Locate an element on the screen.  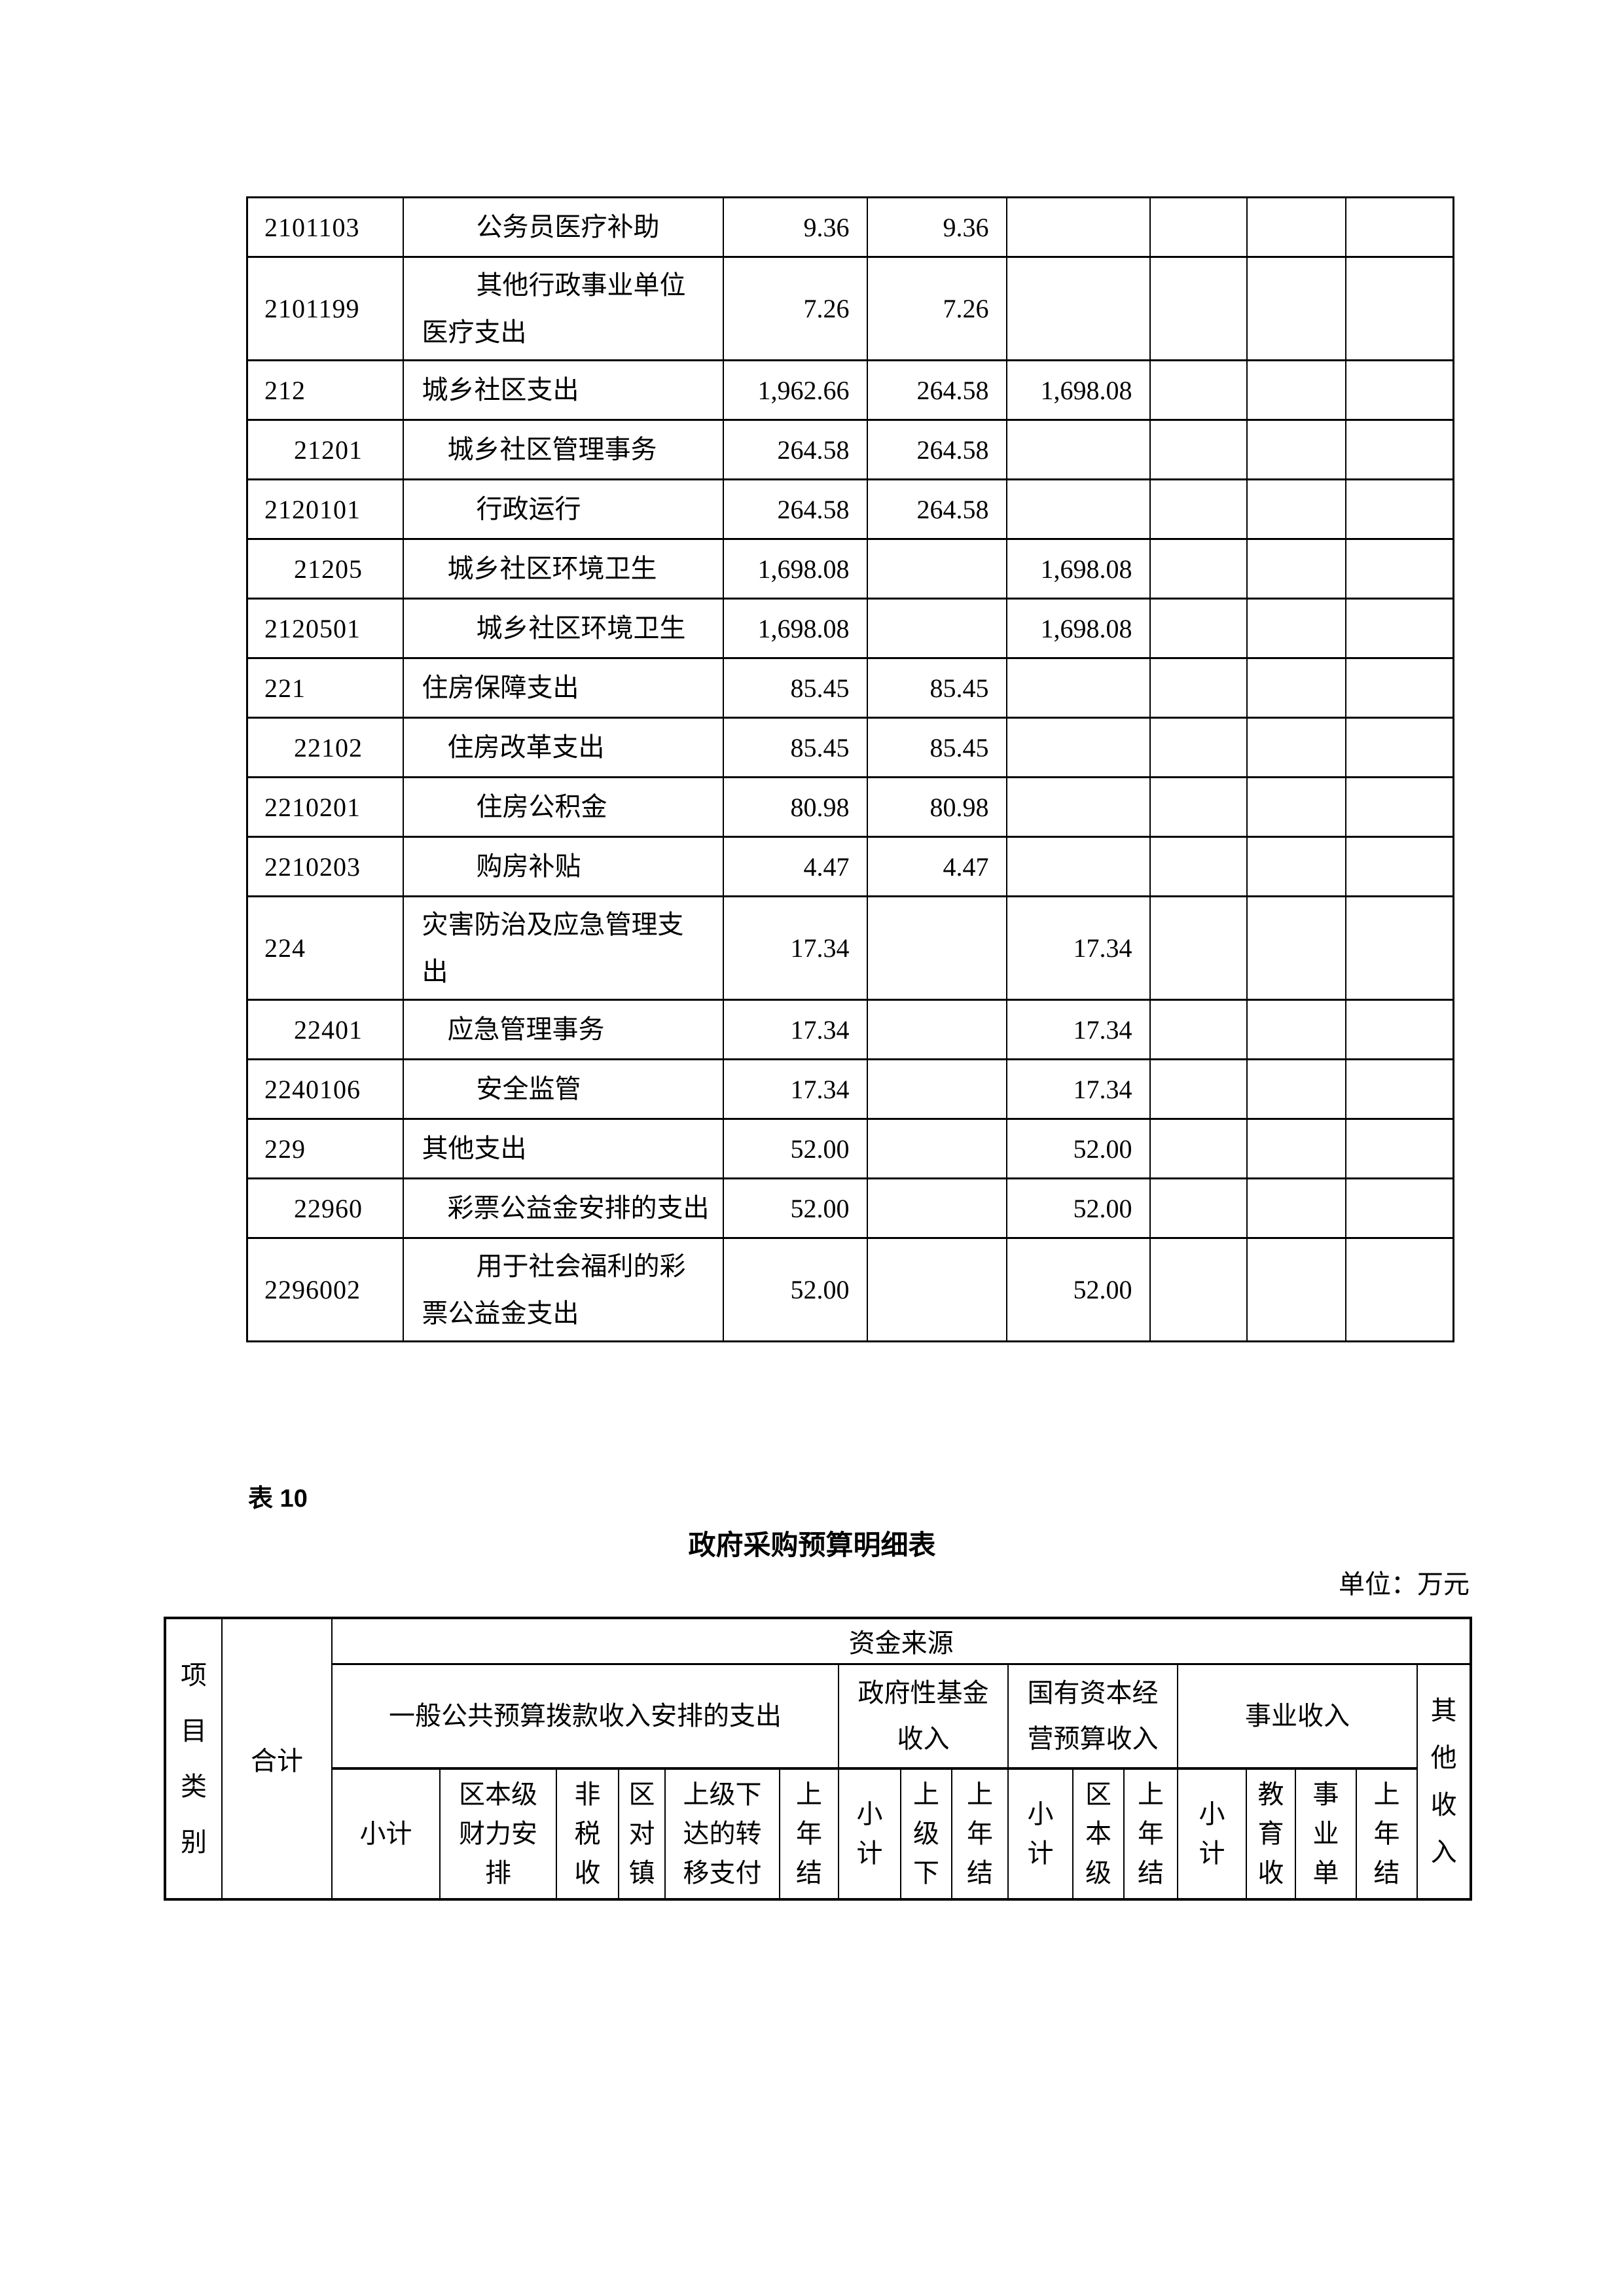
code-cell: 2210203 is located at coordinates (325, 866).